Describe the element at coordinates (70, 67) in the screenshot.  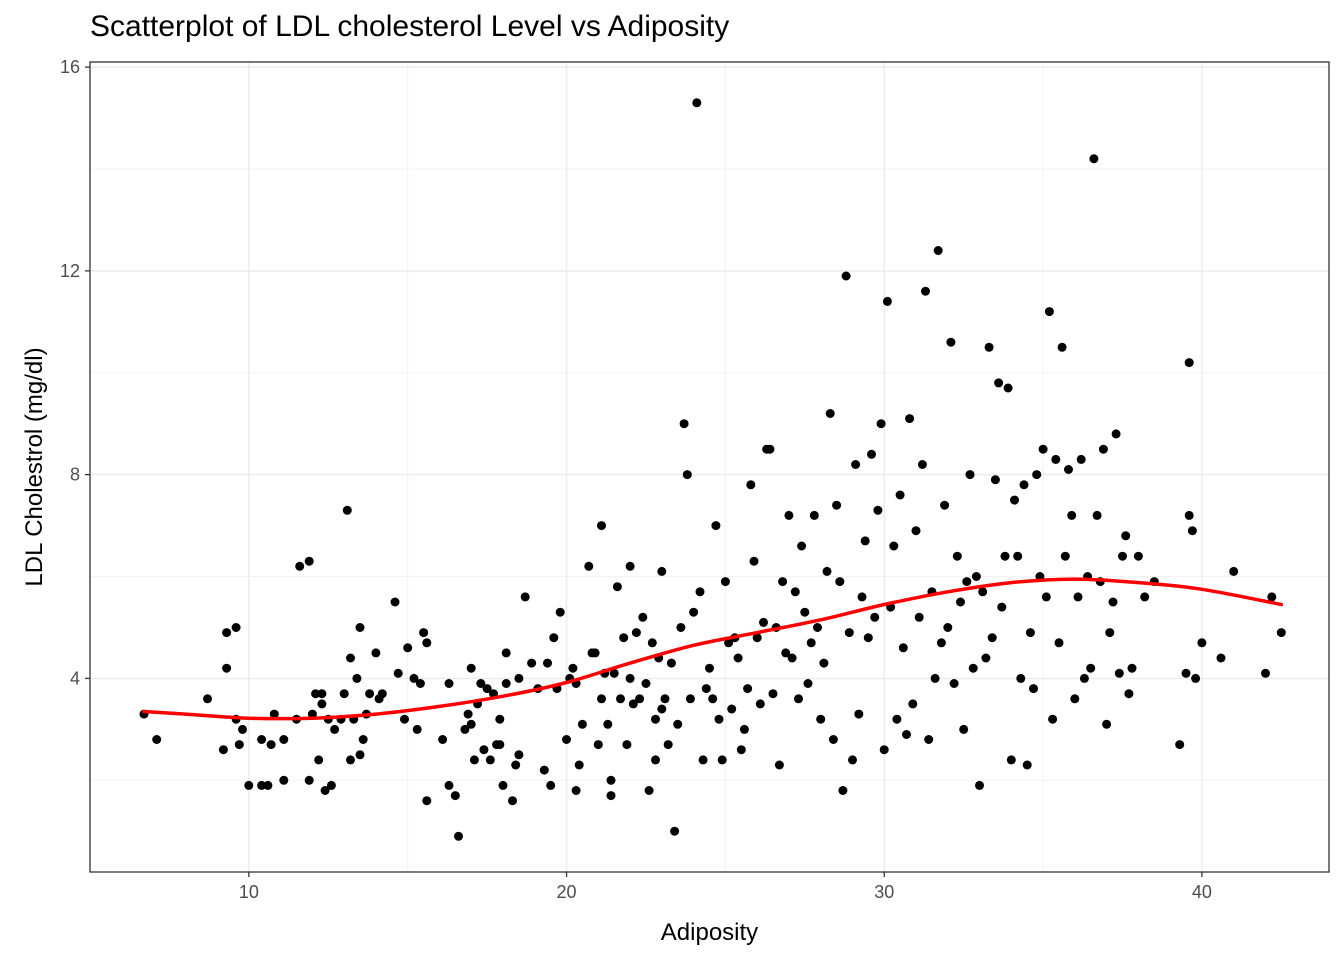
I see `y-tick-label: 16` at that location.